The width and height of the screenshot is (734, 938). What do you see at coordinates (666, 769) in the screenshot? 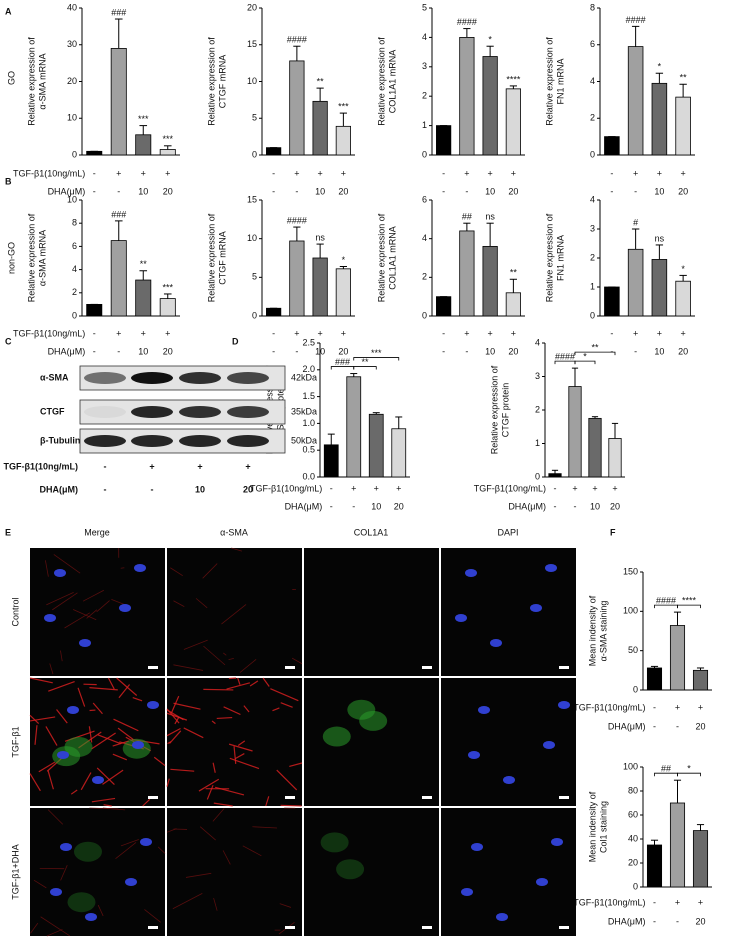
I see `comparison-label: ##` at bounding box center [666, 769].